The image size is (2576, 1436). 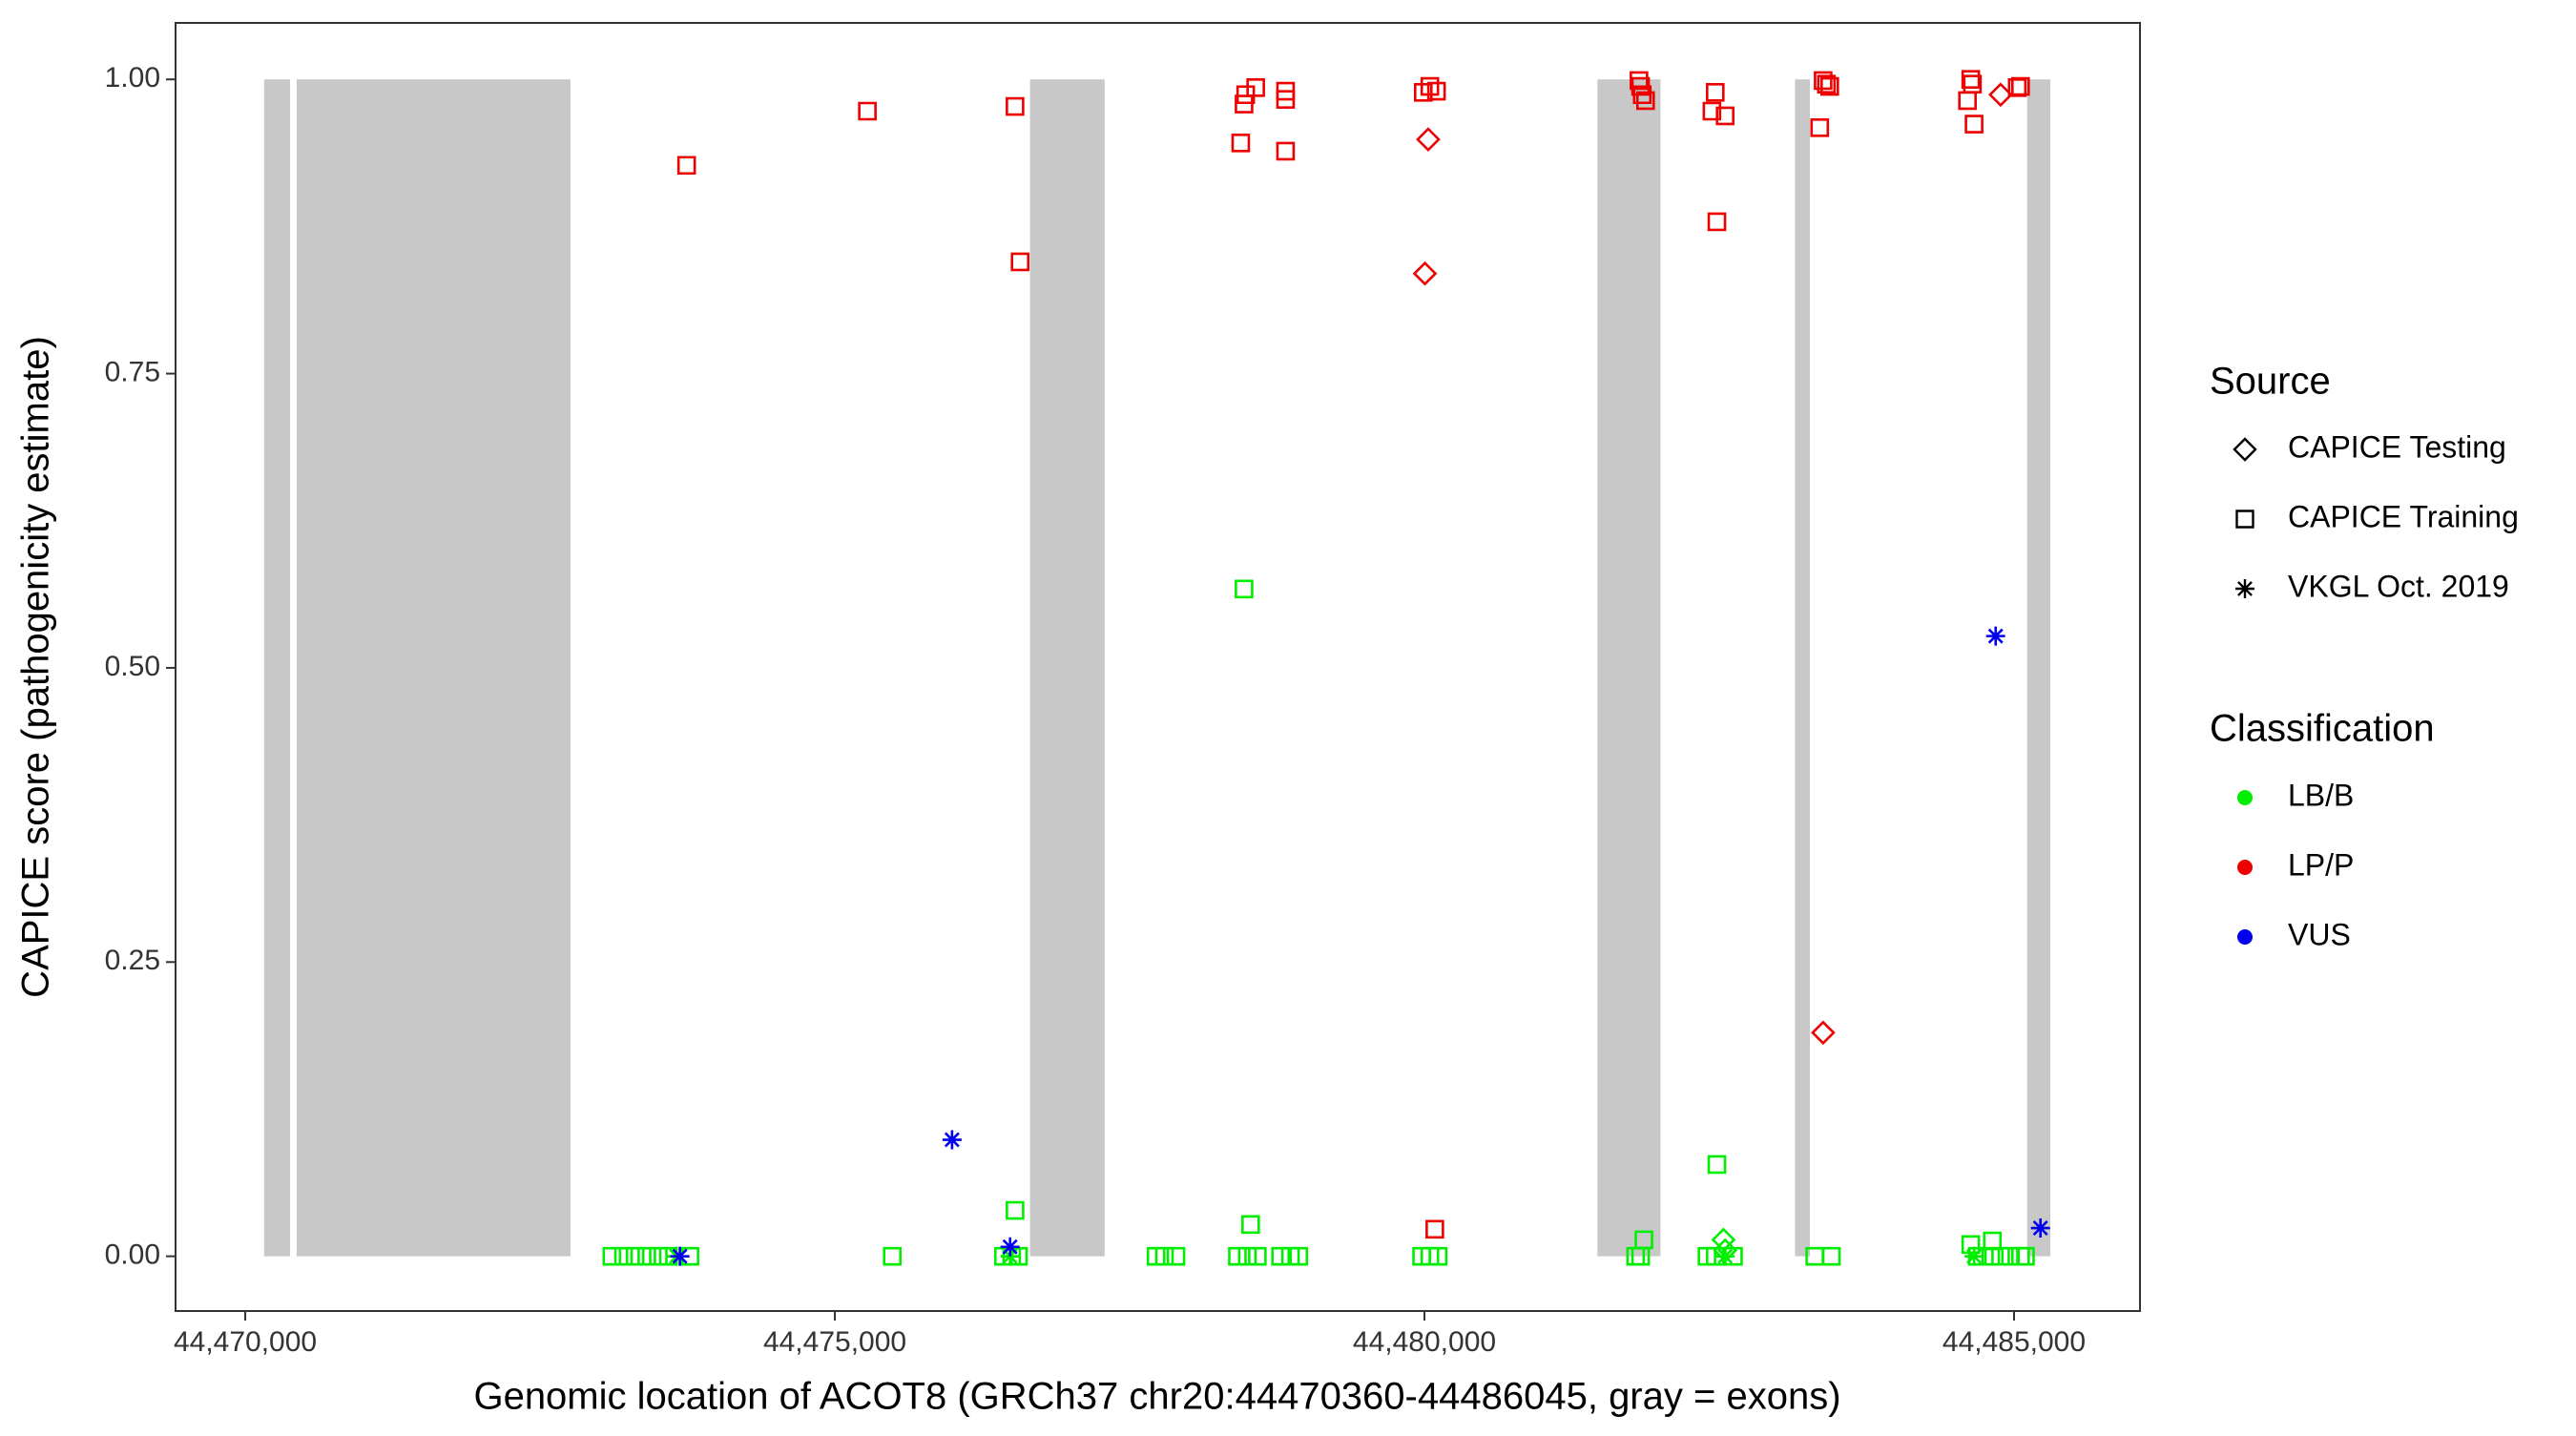 I want to click on y-tick-label: 0.00, so click(x=132, y=1255).